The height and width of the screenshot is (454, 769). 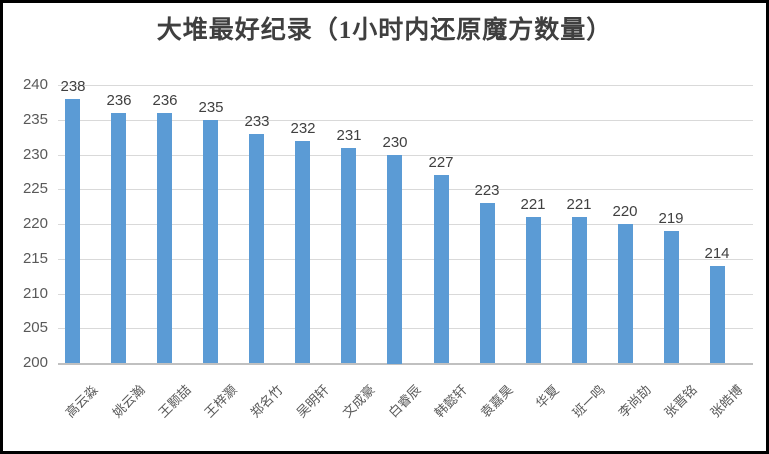 I want to click on x-axis-category-label: 张皓博, so click(x=726, y=401).